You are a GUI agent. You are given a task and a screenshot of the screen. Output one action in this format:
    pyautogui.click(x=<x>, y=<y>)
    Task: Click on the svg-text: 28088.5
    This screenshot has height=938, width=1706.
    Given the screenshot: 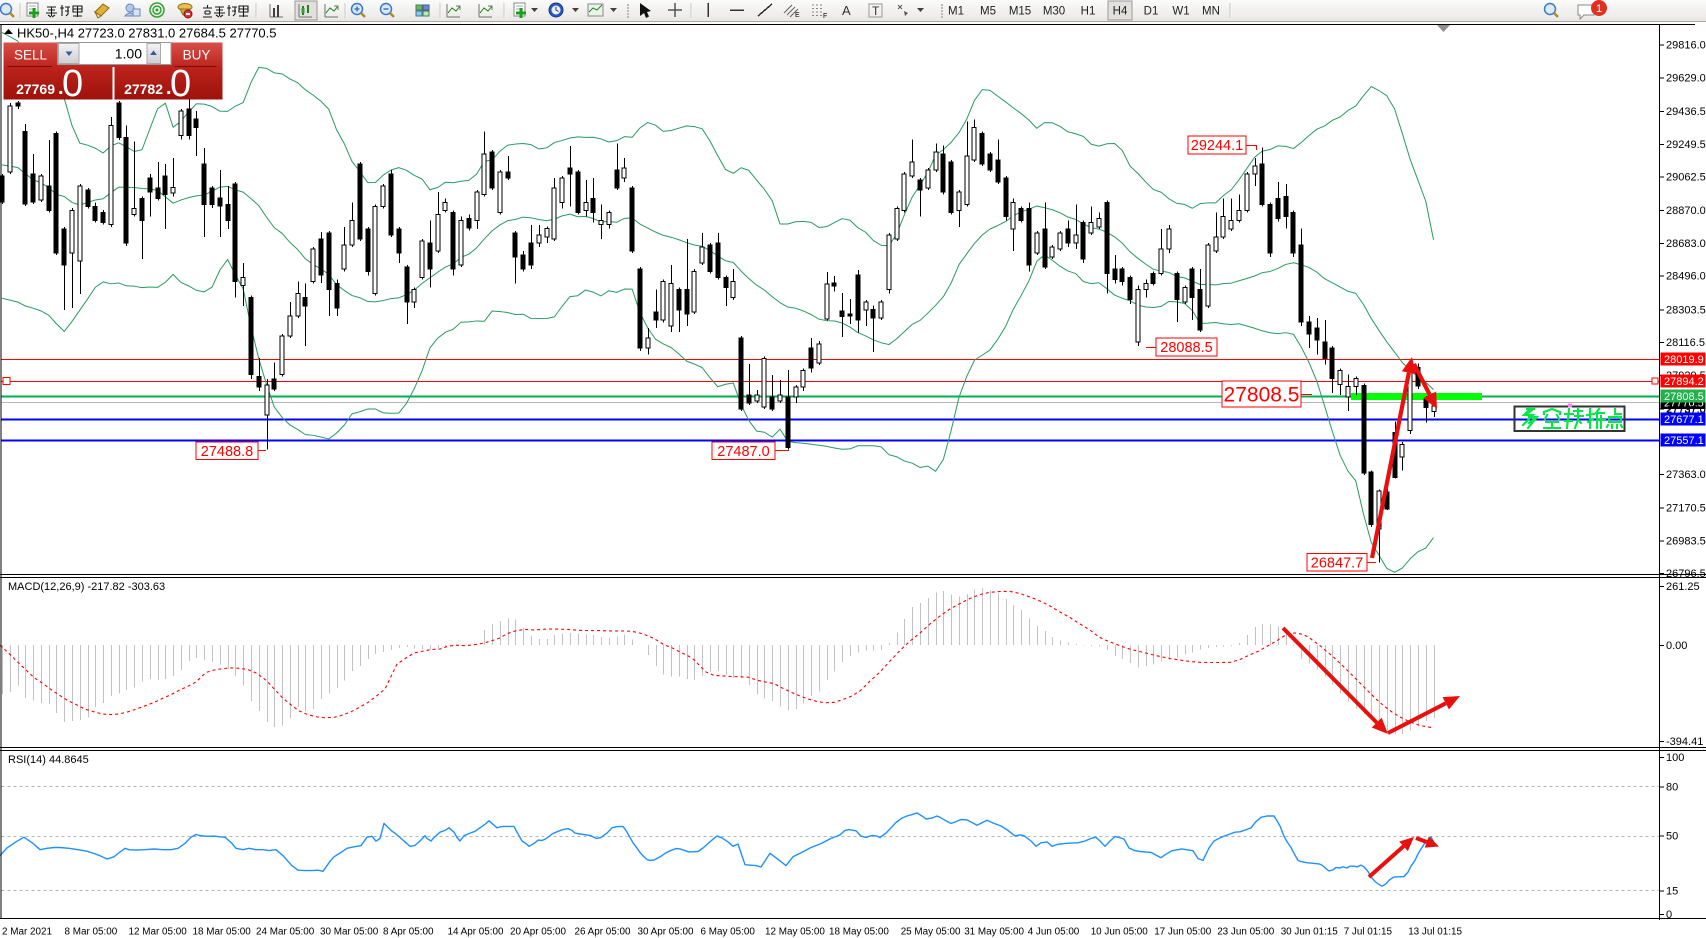 What is the action you would take?
    pyautogui.click(x=1186, y=348)
    